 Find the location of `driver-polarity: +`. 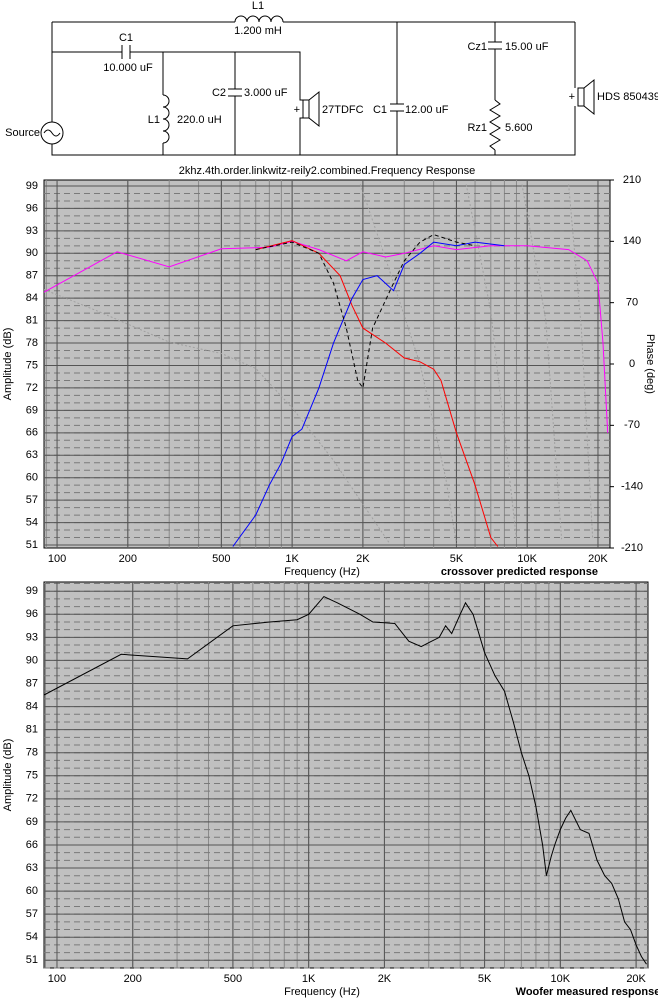

driver-polarity: + is located at coordinates (297, 110).